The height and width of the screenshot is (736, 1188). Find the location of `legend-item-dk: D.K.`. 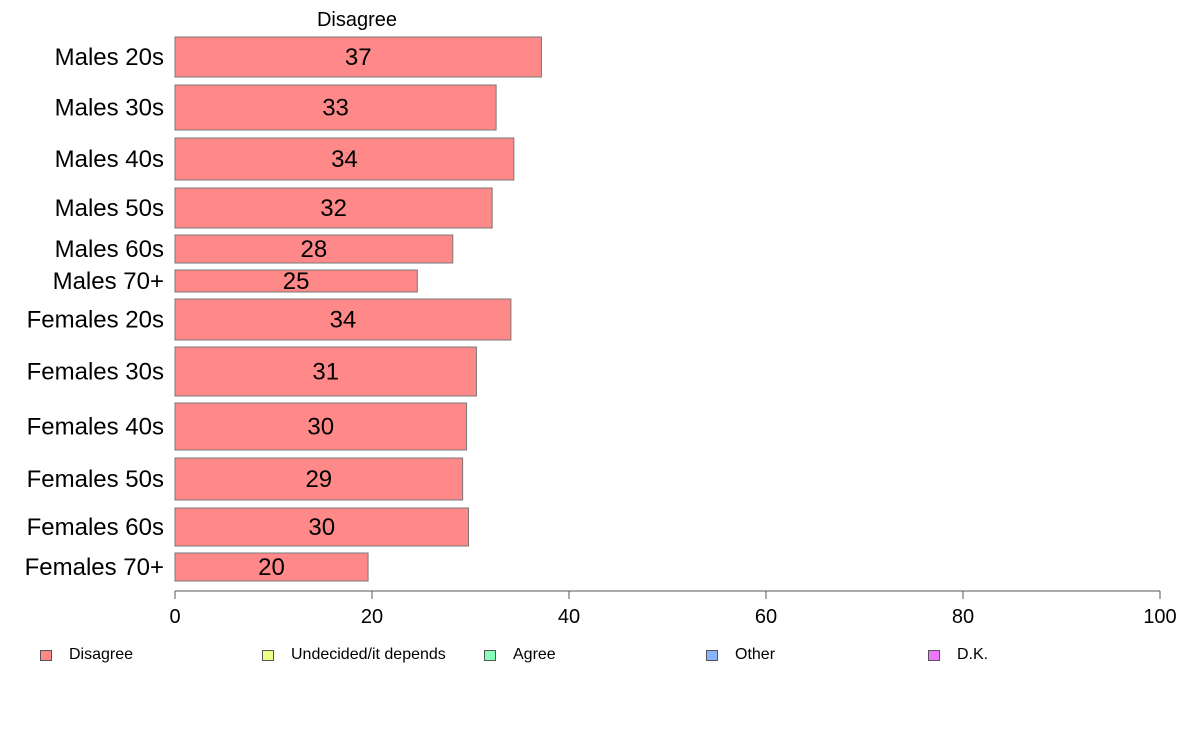

legend-item-dk: D.K. is located at coordinates (958, 655).